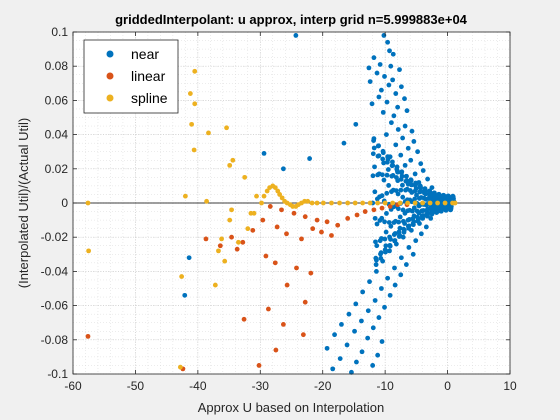 This screenshot has height=420, width=560. I want to click on y-tick-label: -0.04, so click(55, 271).